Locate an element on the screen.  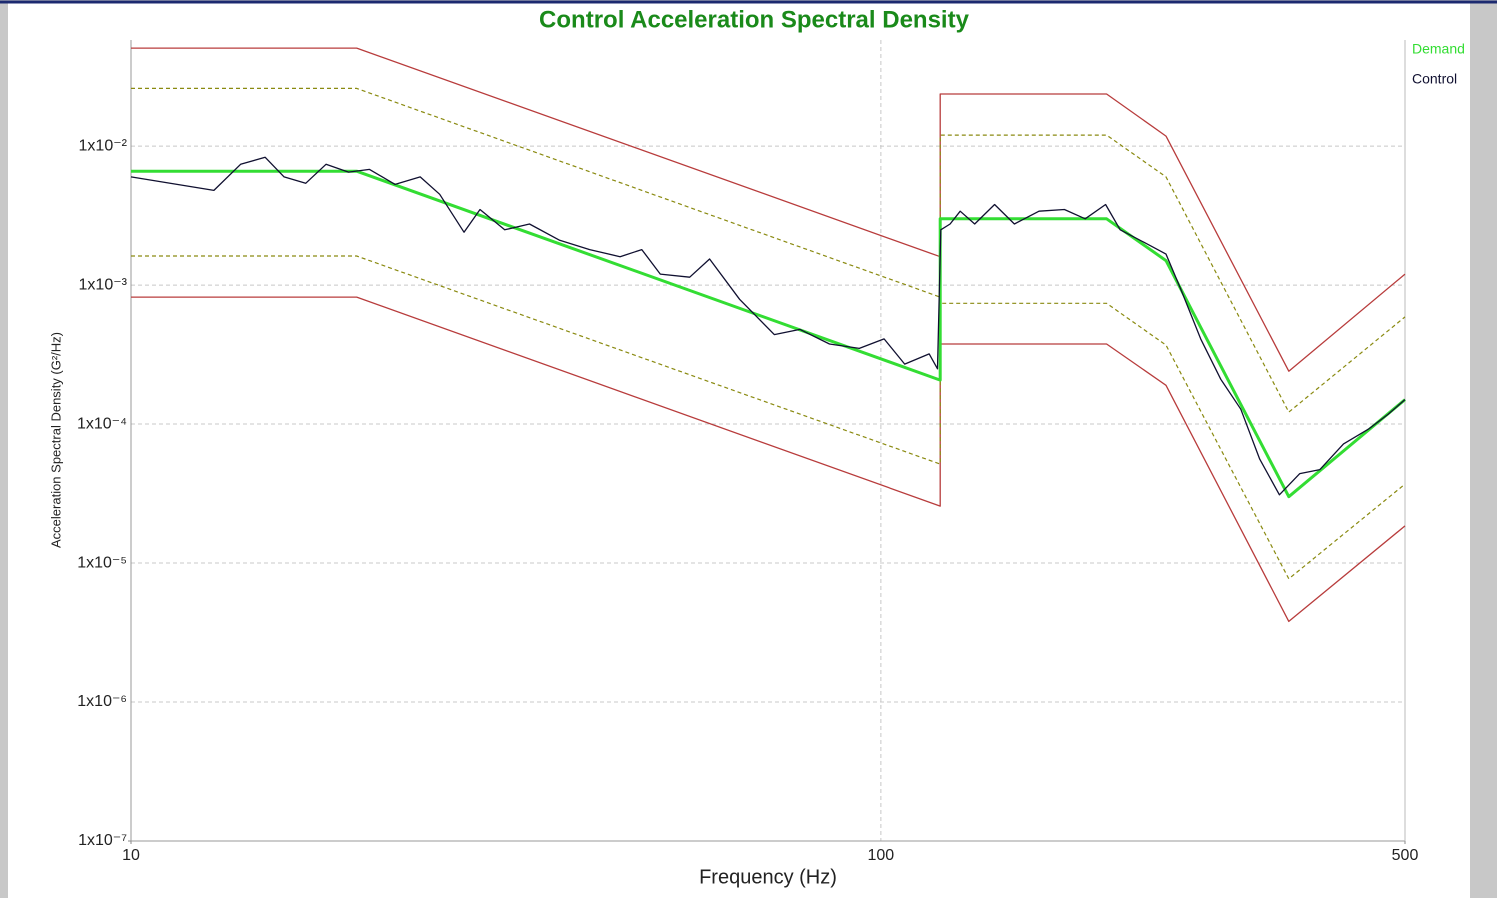
y-tick-label: 1x10⁻⁴ is located at coordinates (102, 423).